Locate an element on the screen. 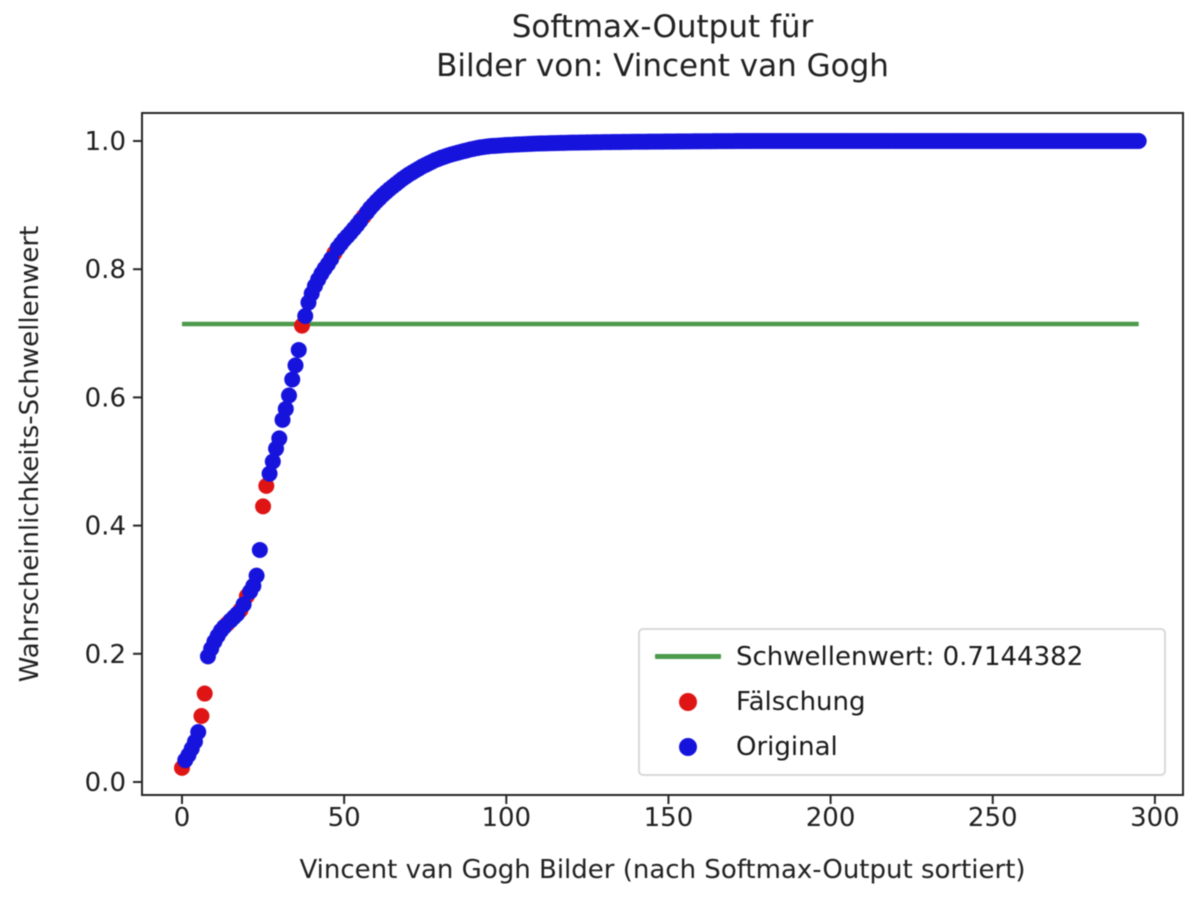 This screenshot has width=1200, height=899. x-tick-label: 200 is located at coordinates (831, 818).